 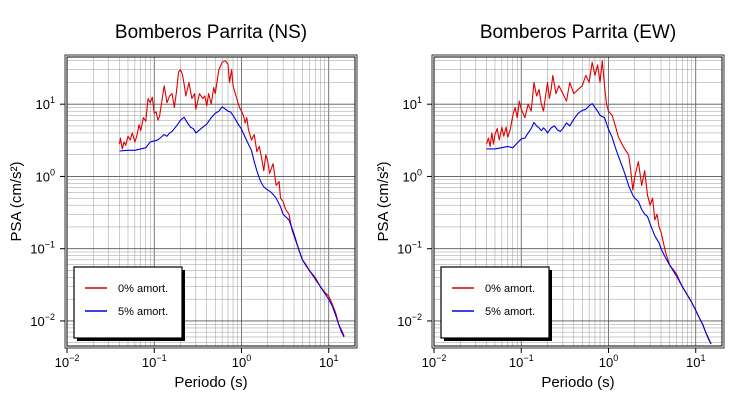 What do you see at coordinates (211, 32) in the screenshot?
I see `chart-title: Bomberos Parrita (NS)` at bounding box center [211, 32].